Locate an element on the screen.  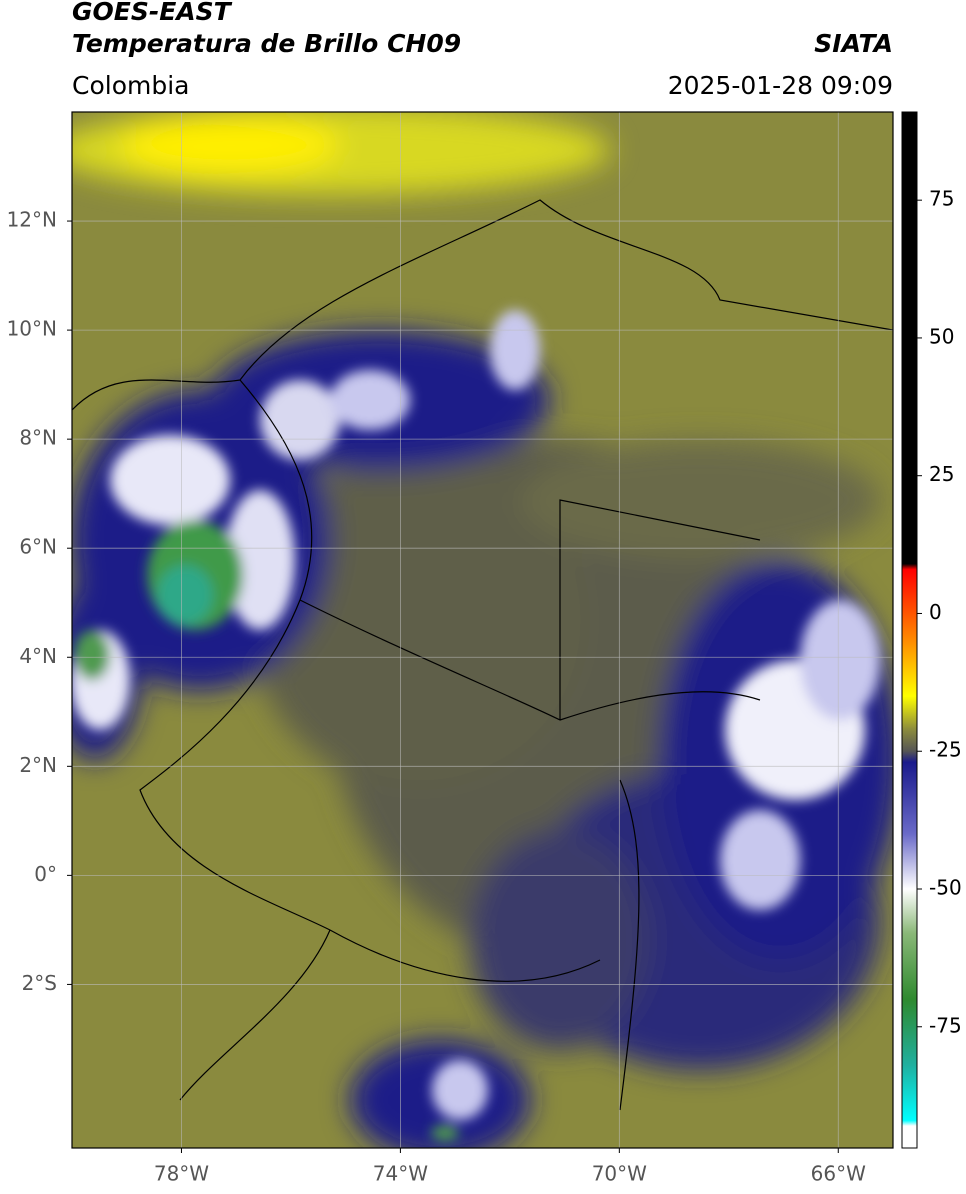
y-tick-label: 0° is located at coordinates (45, 874).